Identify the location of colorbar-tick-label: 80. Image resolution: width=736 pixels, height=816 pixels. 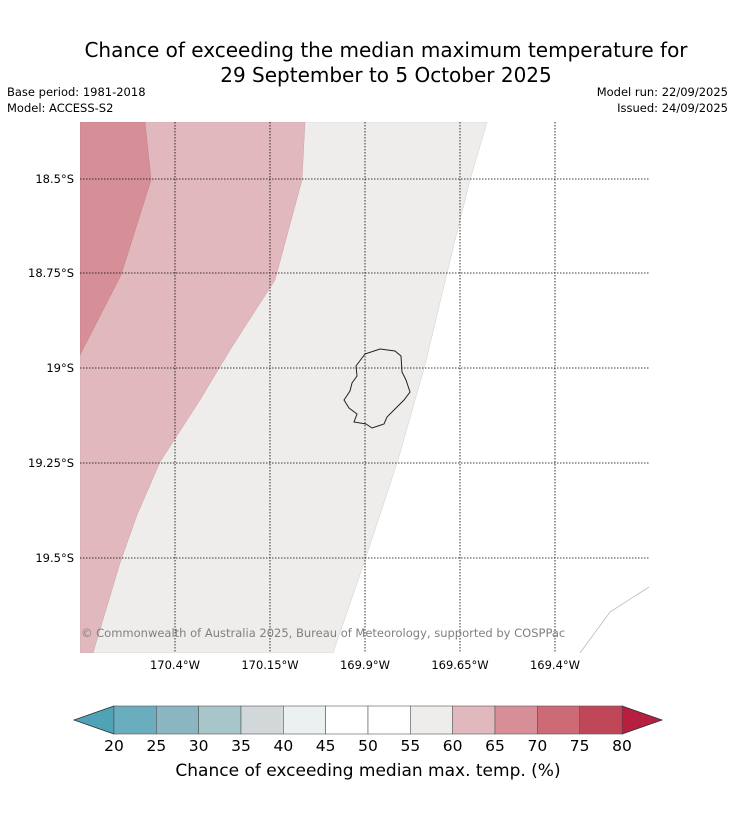
(622, 746).